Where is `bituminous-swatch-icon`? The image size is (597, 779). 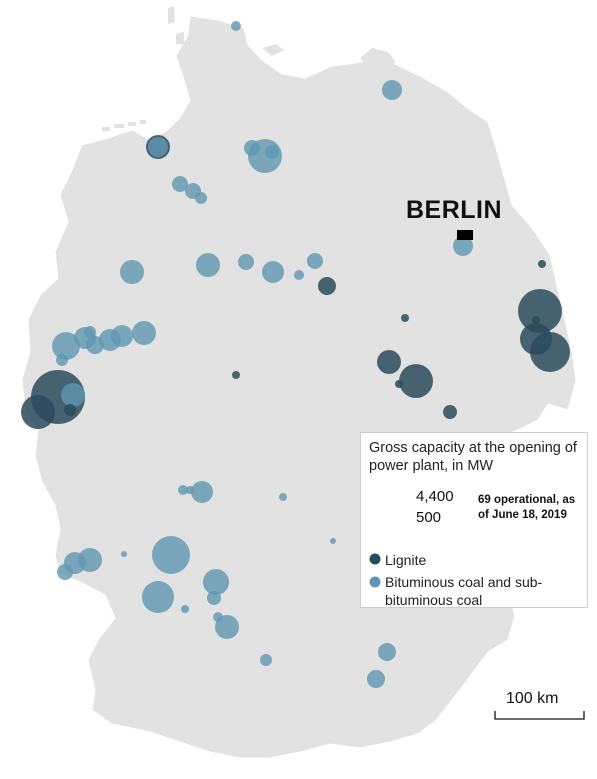
bituminous-swatch-icon is located at coordinates (376, 583).